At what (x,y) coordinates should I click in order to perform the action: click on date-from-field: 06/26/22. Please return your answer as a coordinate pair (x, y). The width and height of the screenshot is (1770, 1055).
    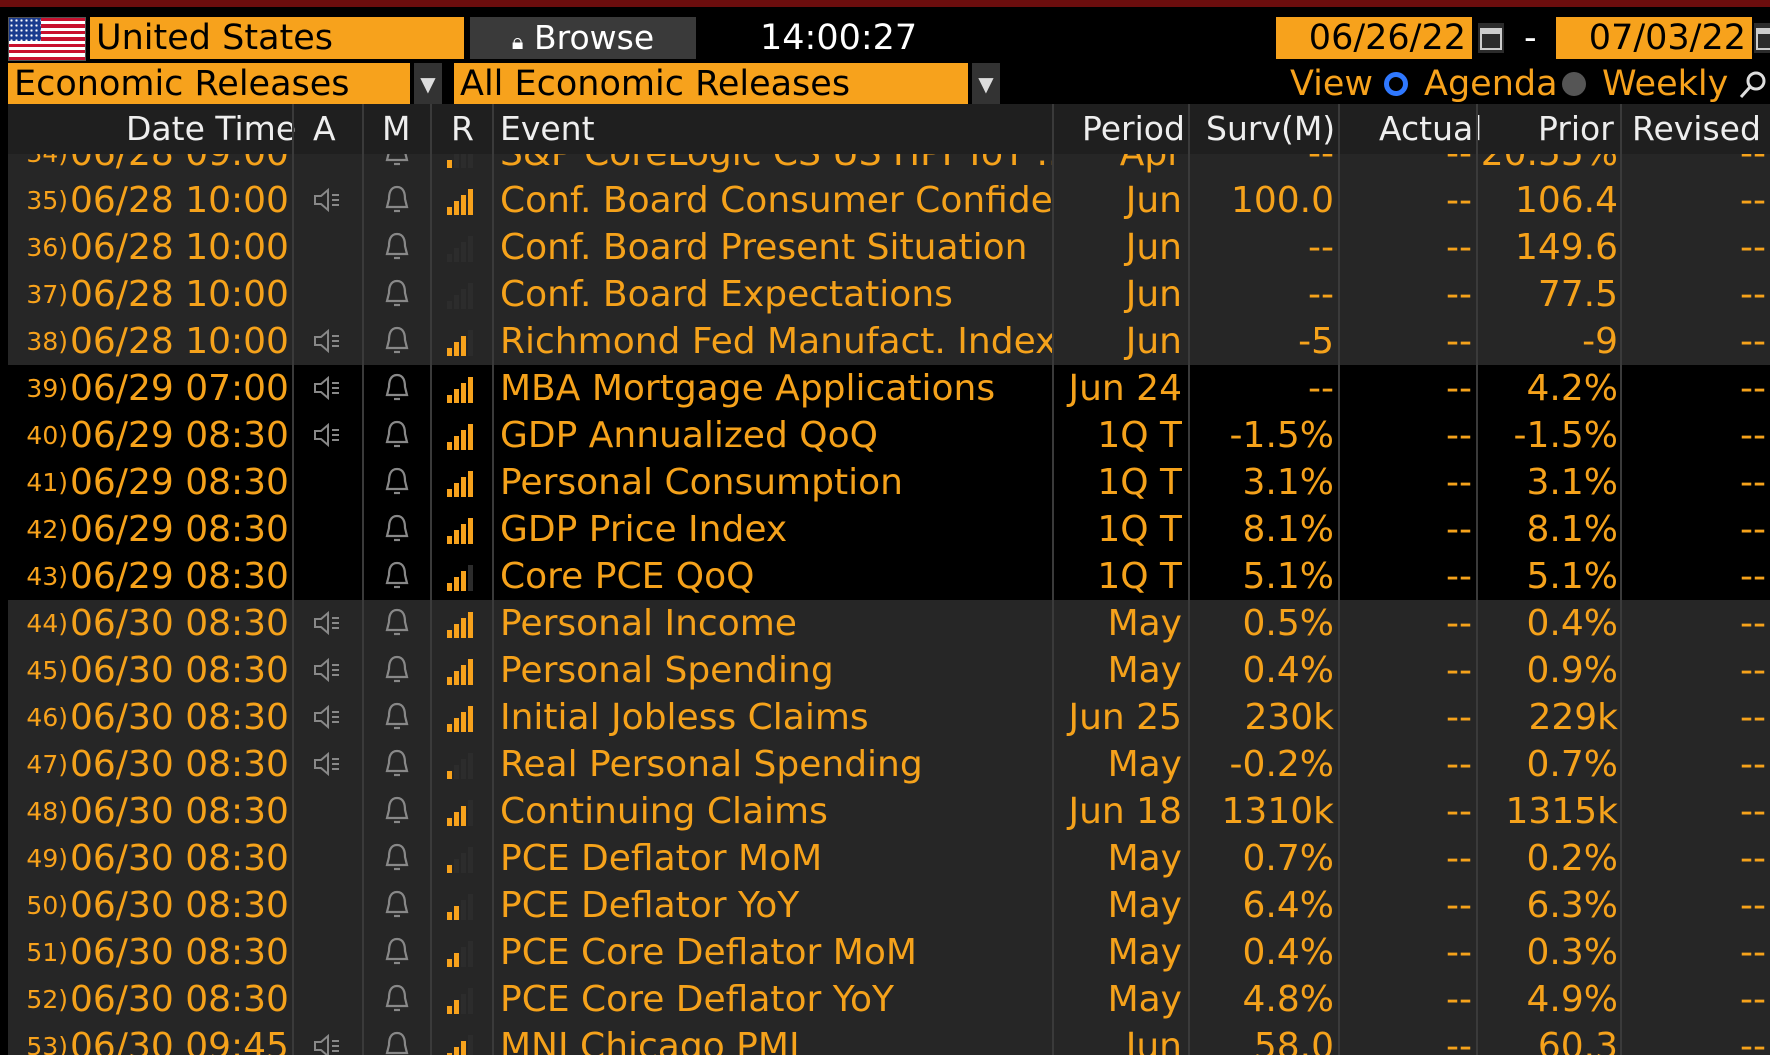
    Looking at the image, I should click on (1374, 38).